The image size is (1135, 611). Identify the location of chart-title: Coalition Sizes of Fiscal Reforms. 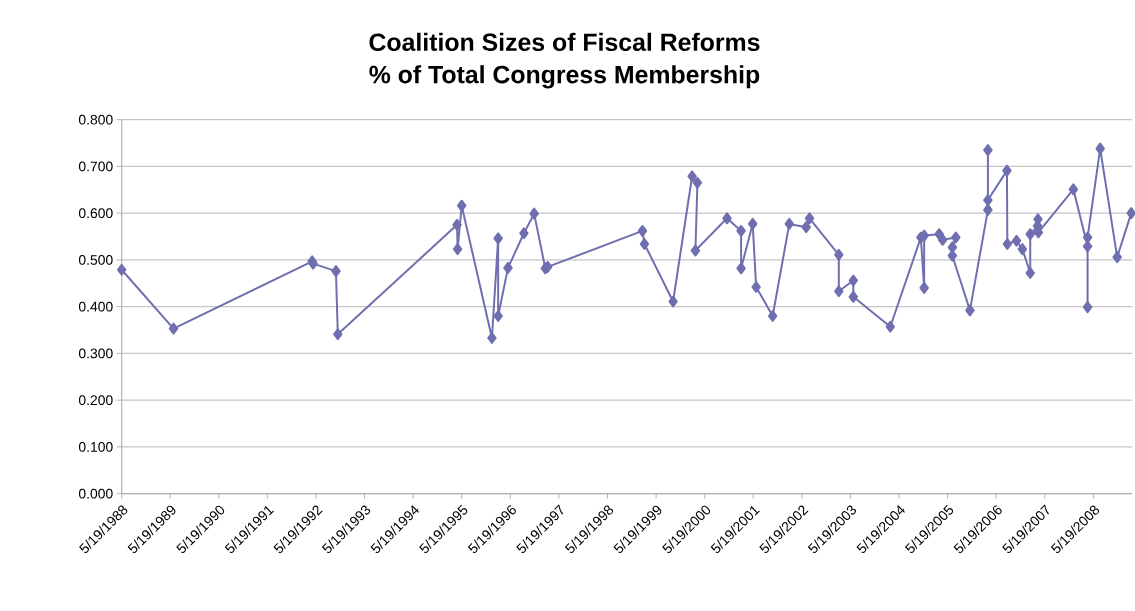
(564, 41).